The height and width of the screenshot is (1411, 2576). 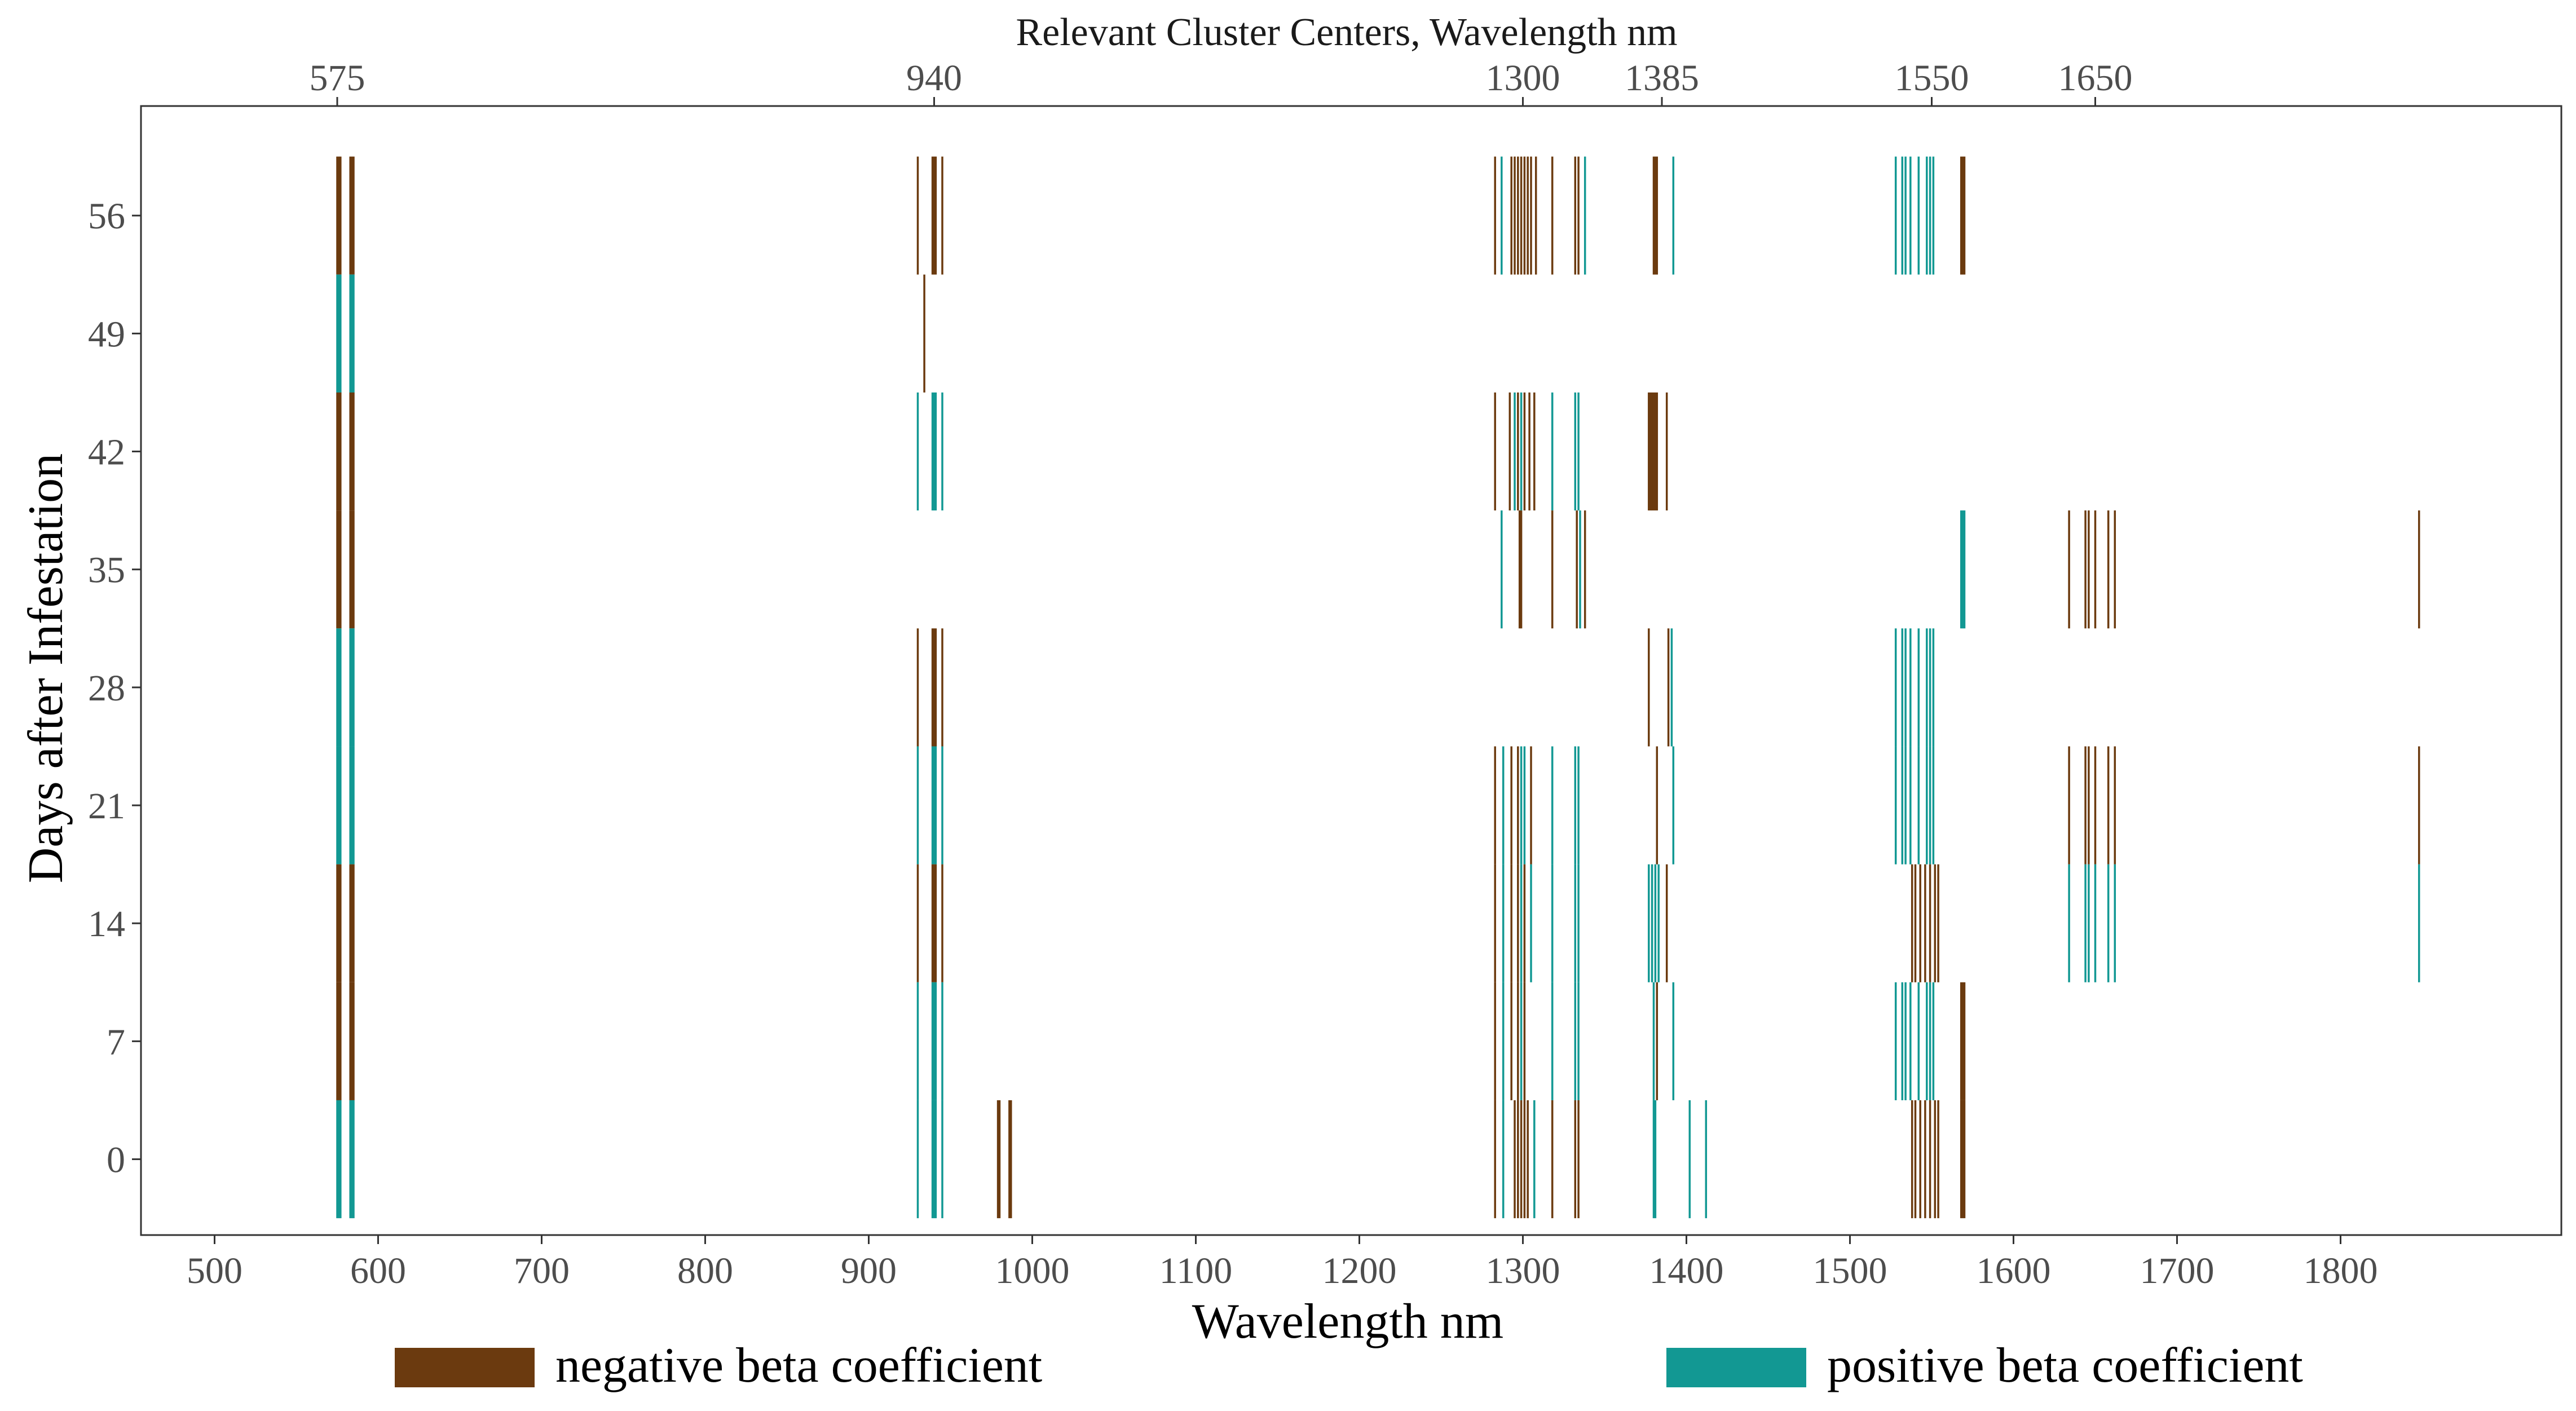 I want to click on bar-positive-day28-1549nm, so click(x=1930, y=687).